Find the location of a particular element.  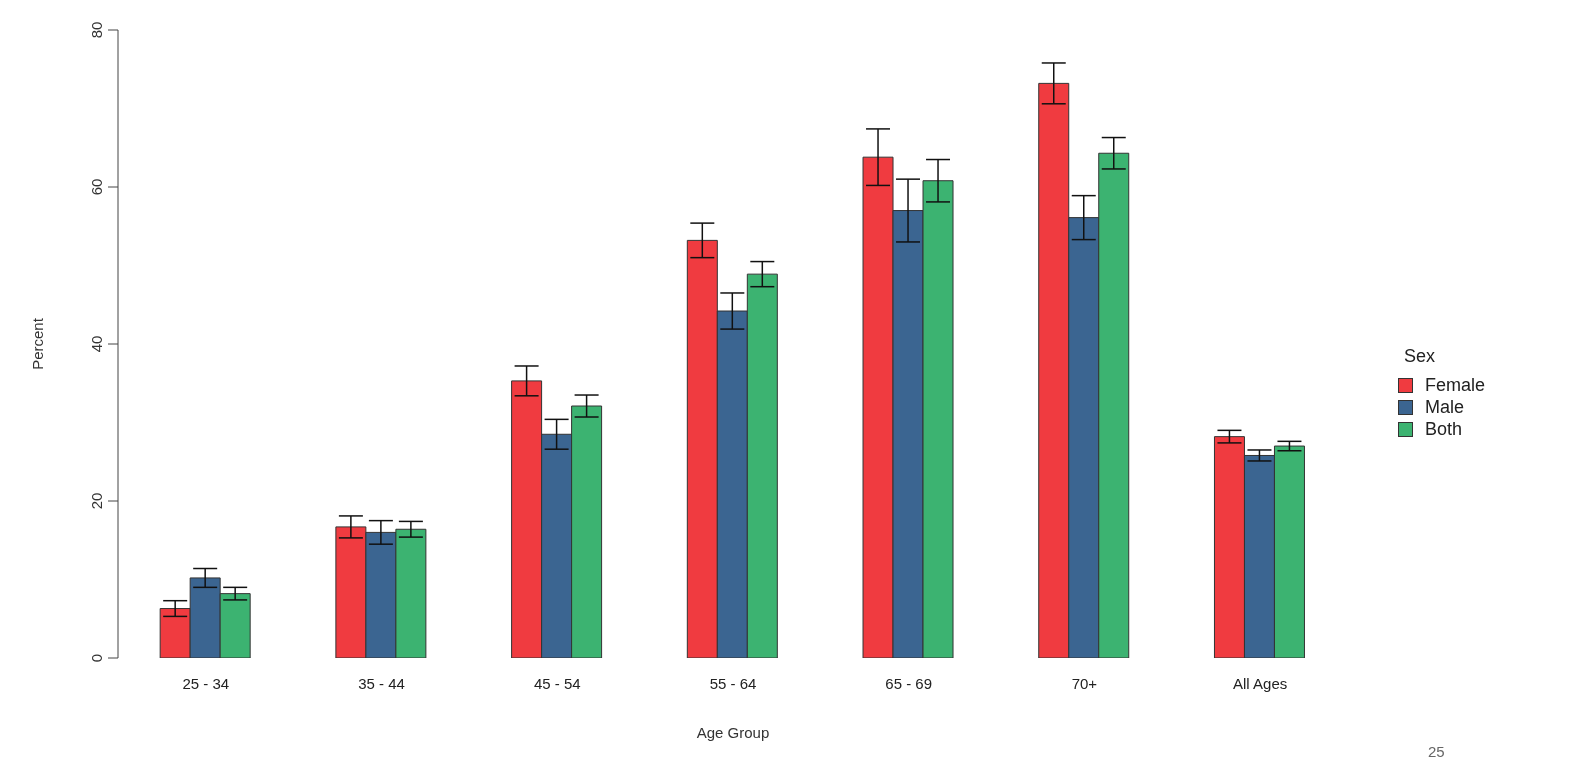

y-tick-label: 0 is located at coordinates (96, 658).